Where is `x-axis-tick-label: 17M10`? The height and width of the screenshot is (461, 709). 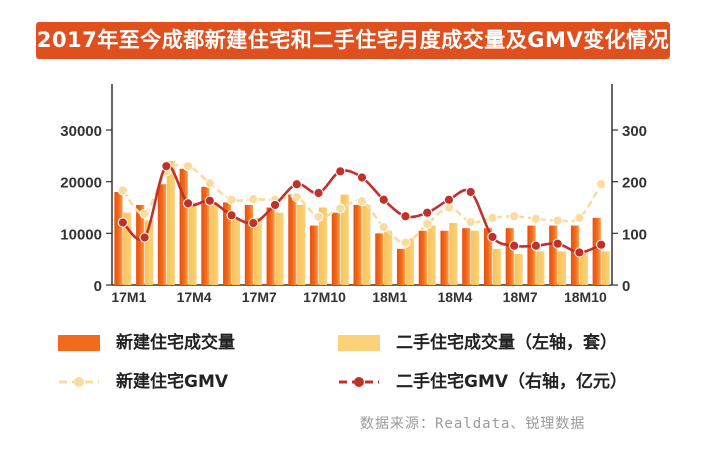
x-axis-tick-label: 17M10 is located at coordinates (324, 297).